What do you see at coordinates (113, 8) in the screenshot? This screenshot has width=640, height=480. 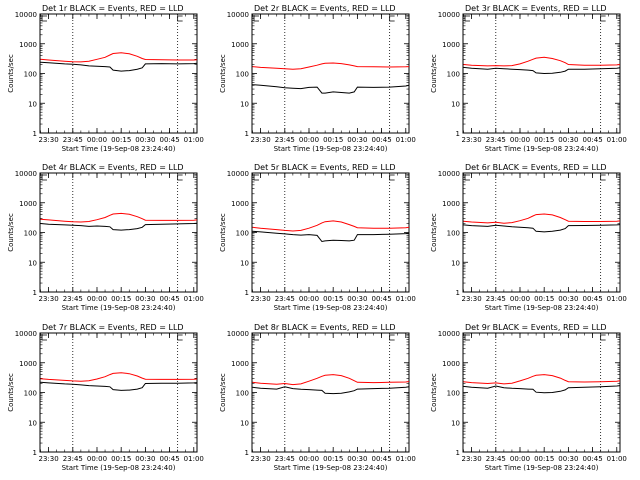 I see `panel-title: Det 1r BLACK = Events, RED = LLD` at bounding box center [113, 8].